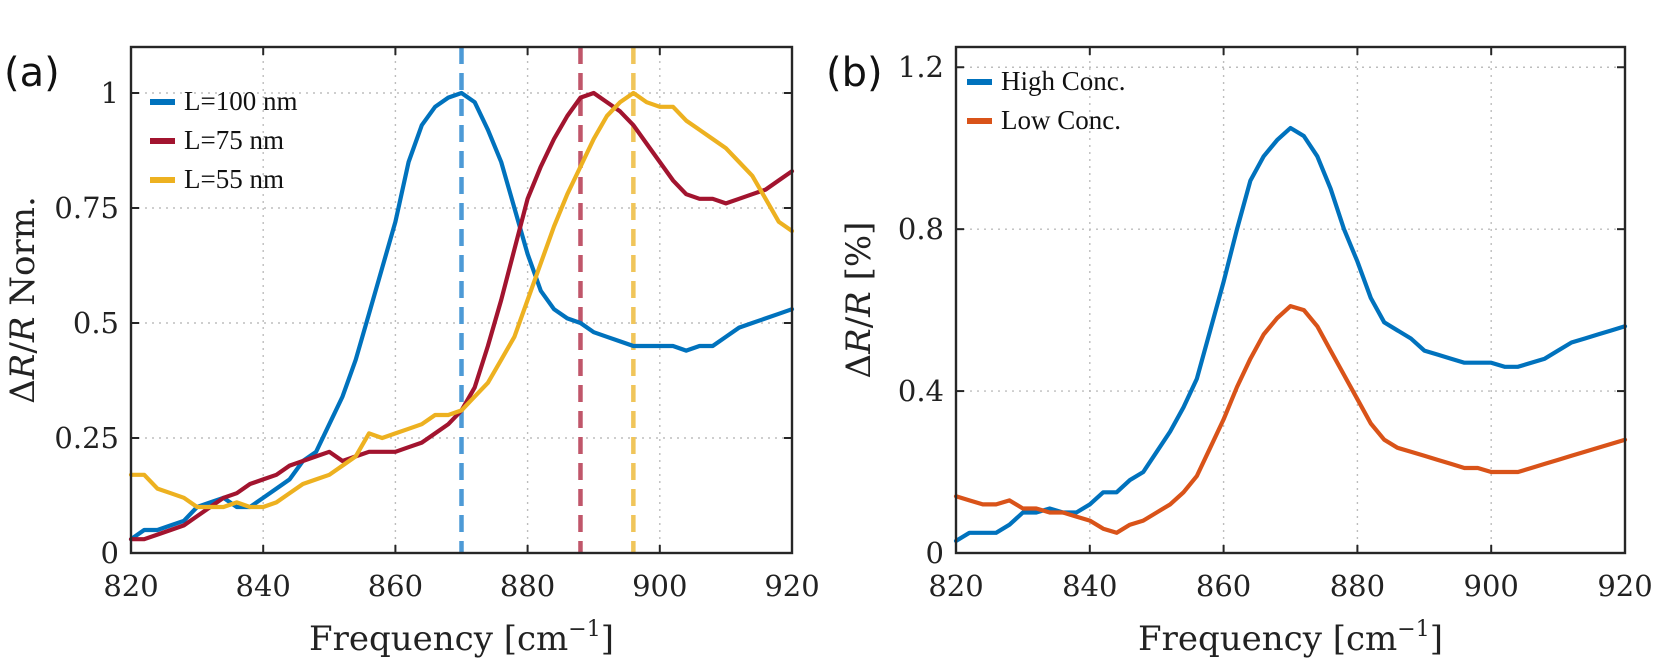 This screenshot has height=661, width=1662. I want to click on y-axis-label: ΔR/R [%], so click(859, 300).